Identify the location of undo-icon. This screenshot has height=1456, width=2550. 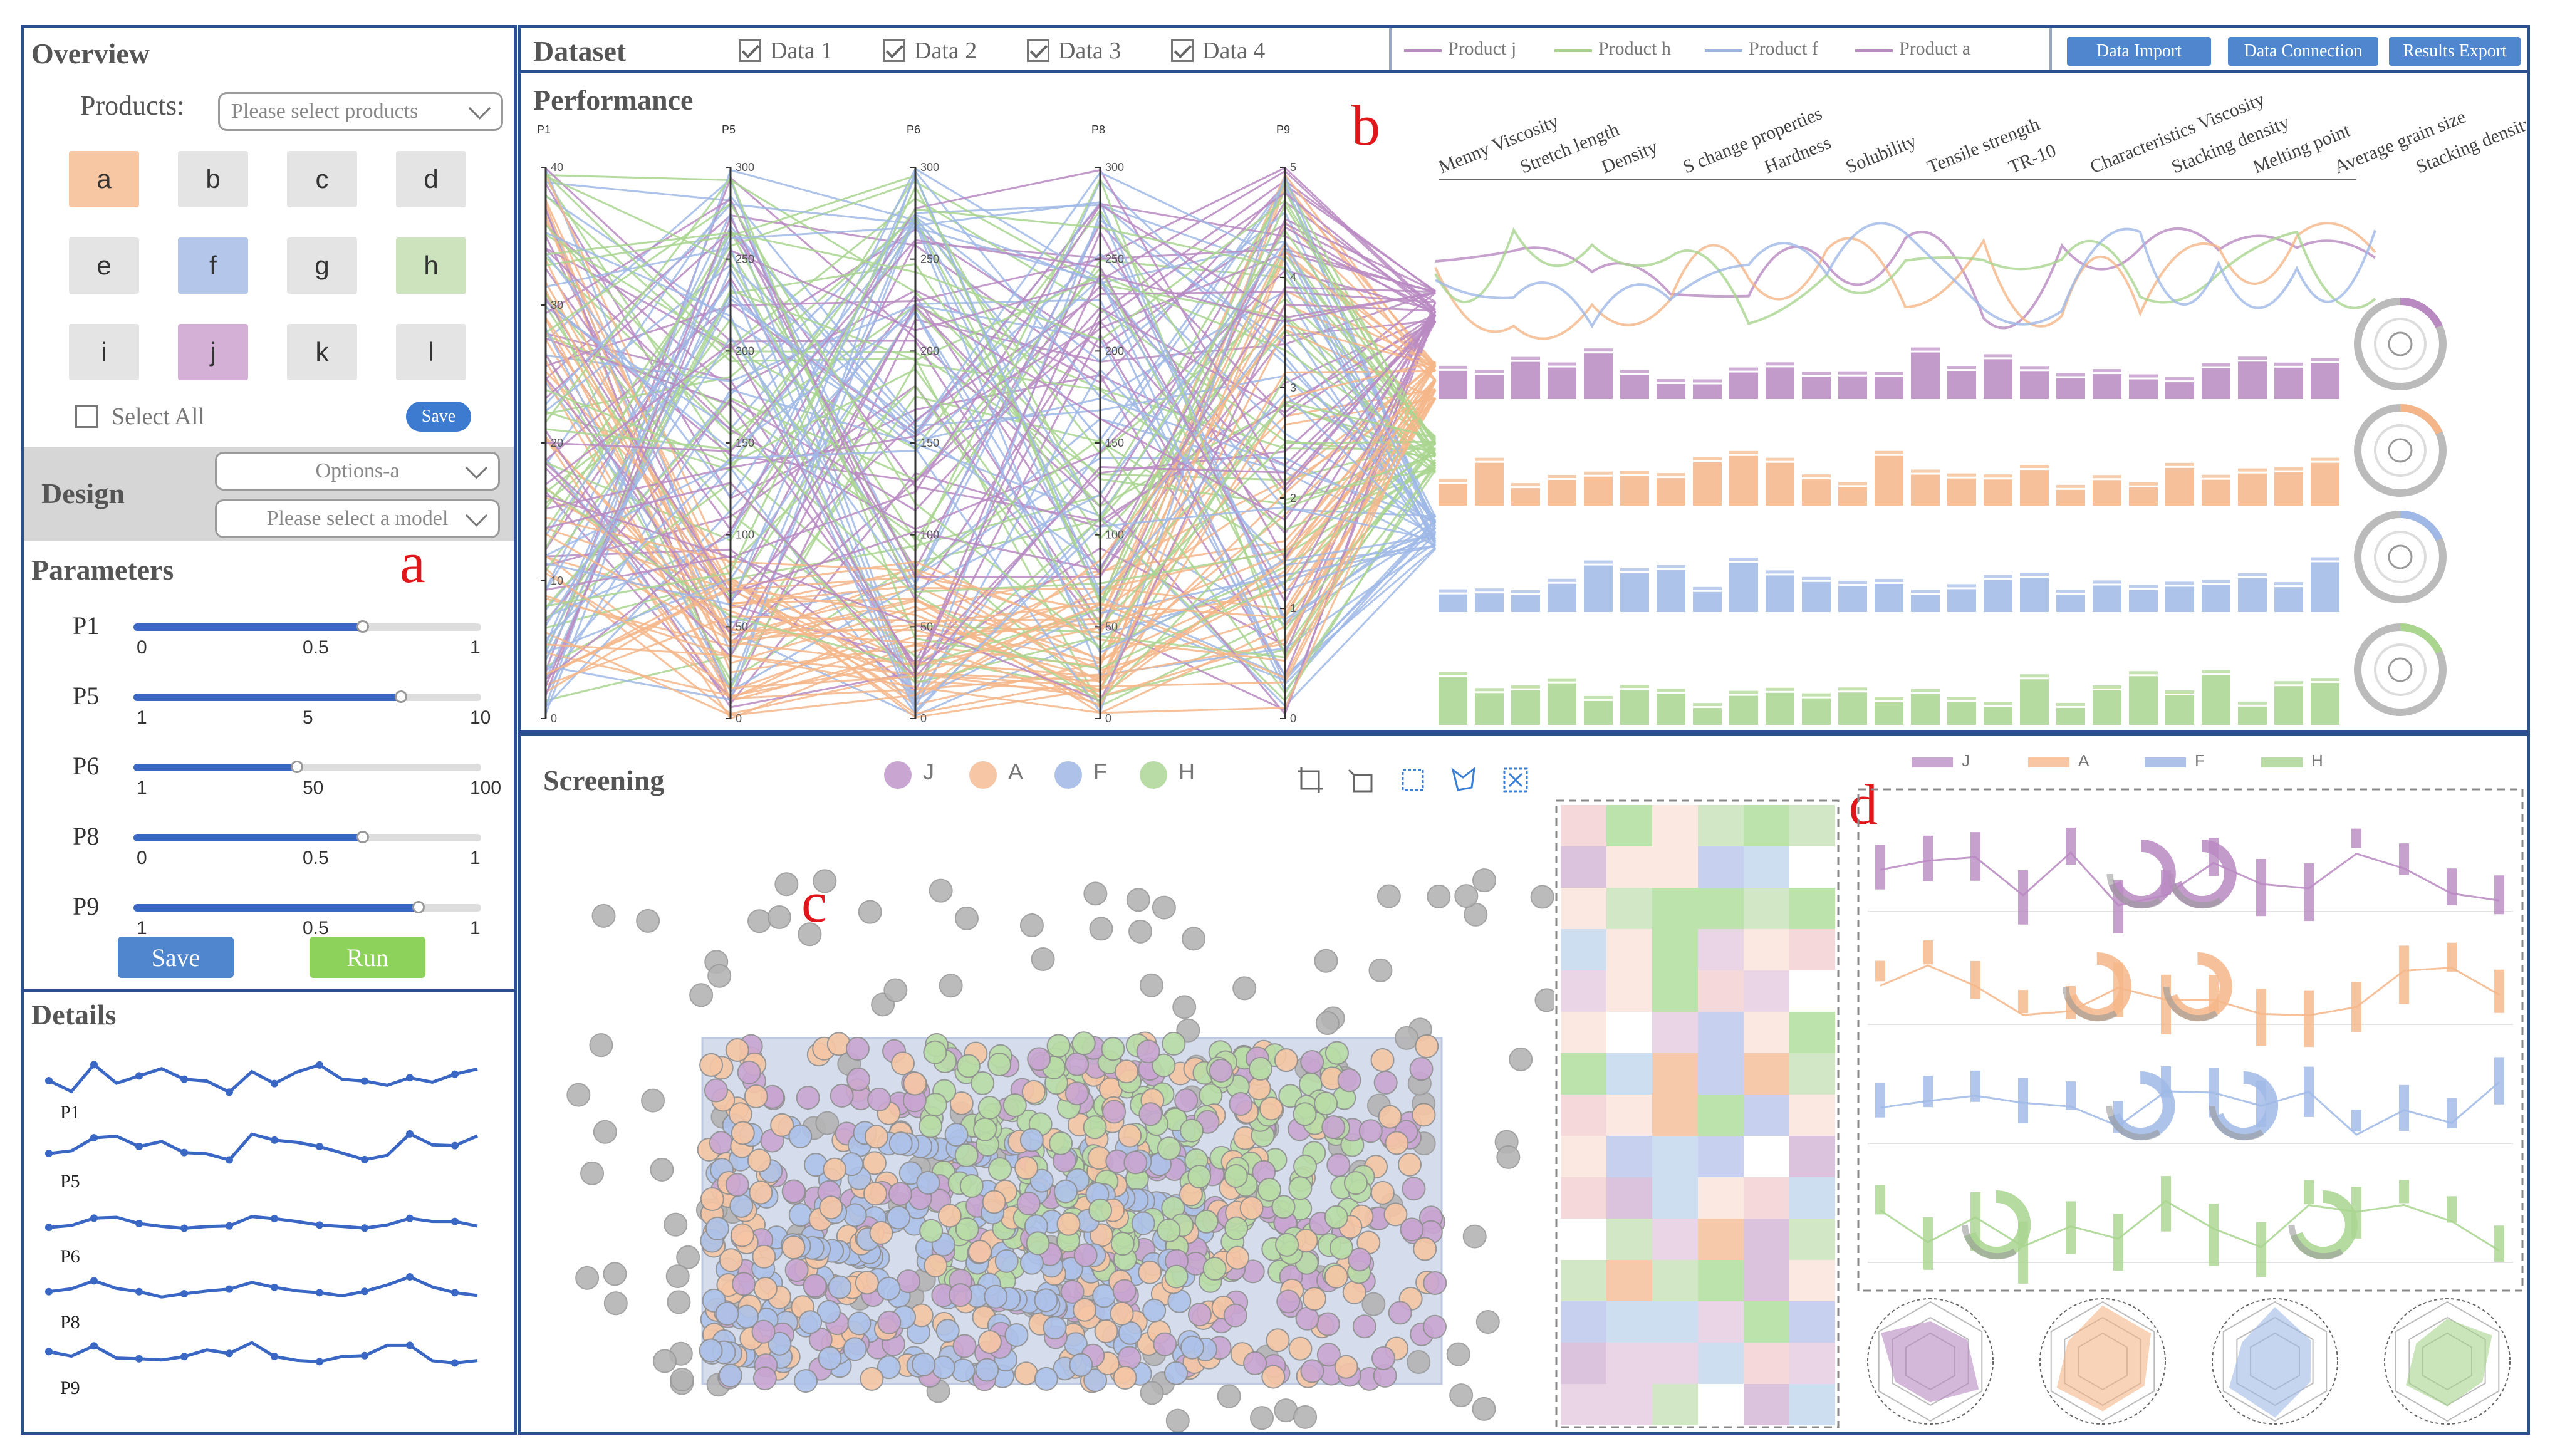
(1361, 780).